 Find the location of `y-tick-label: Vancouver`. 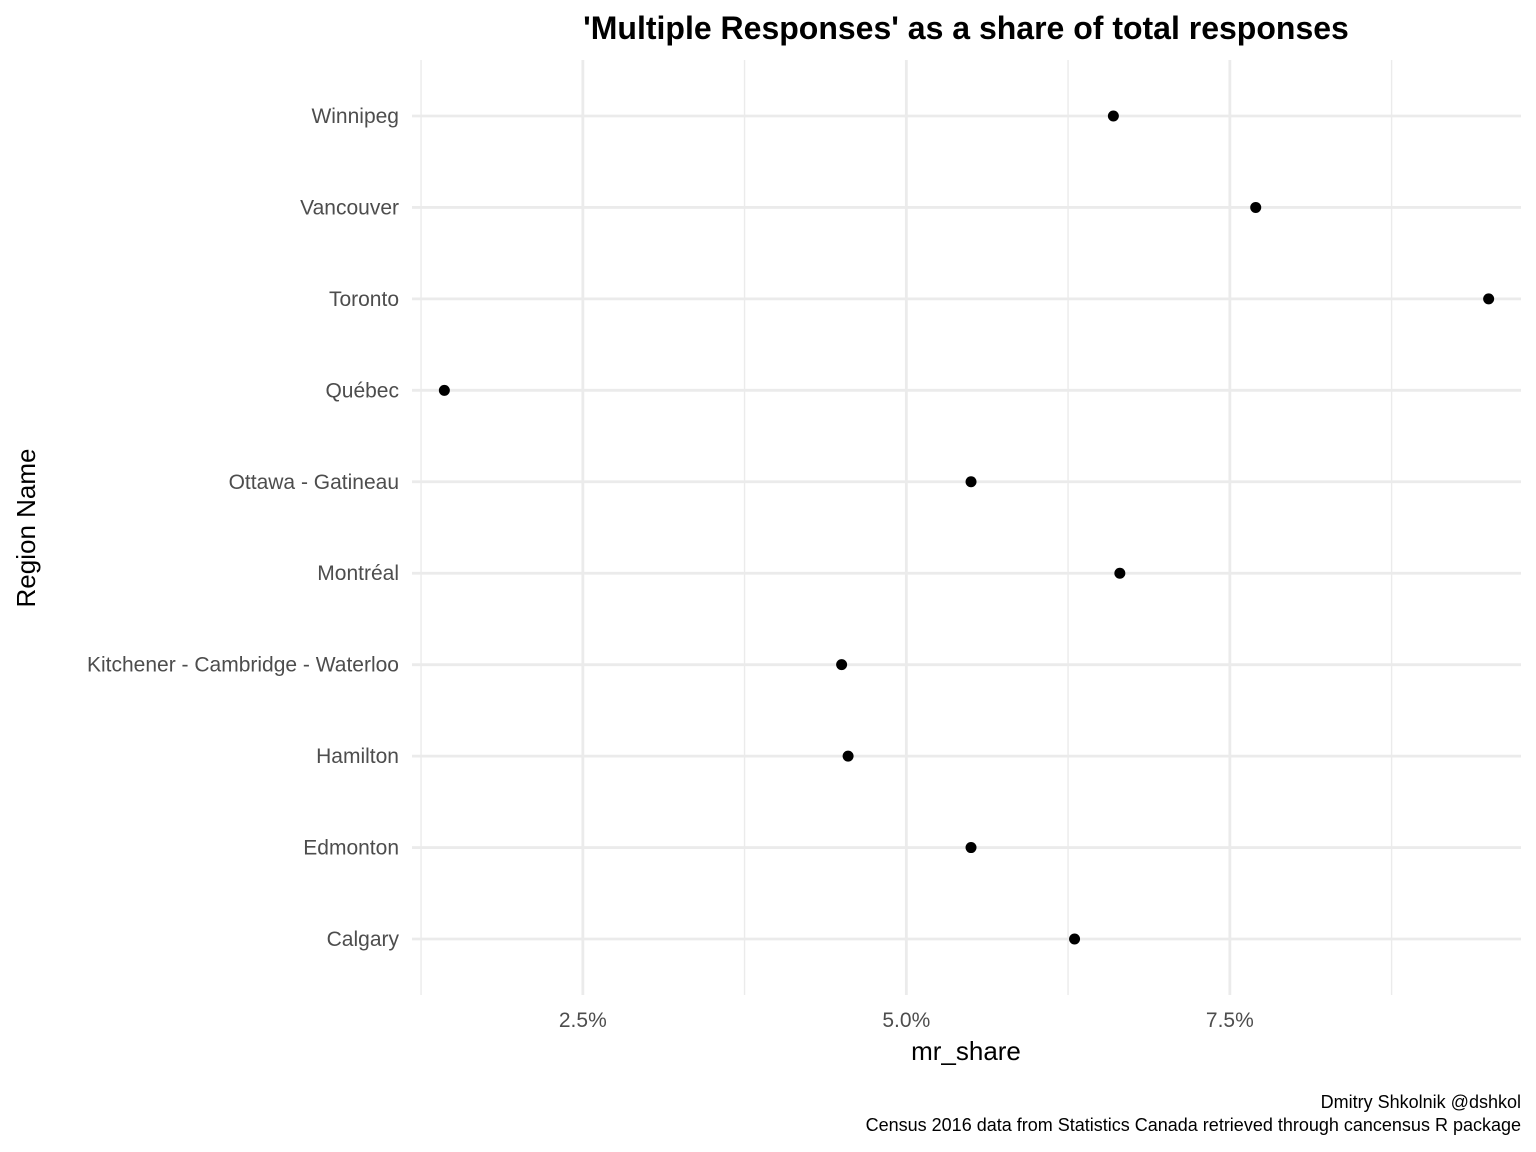

y-tick-label: Vancouver is located at coordinates (349, 207).